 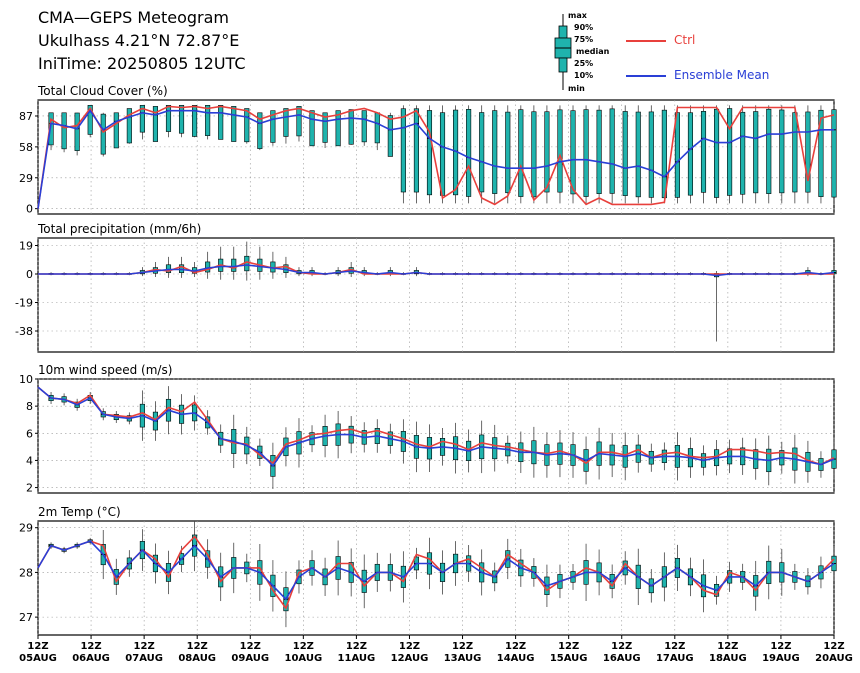 I want to click on x-tick-label-date: 19AUG, so click(x=781, y=658).